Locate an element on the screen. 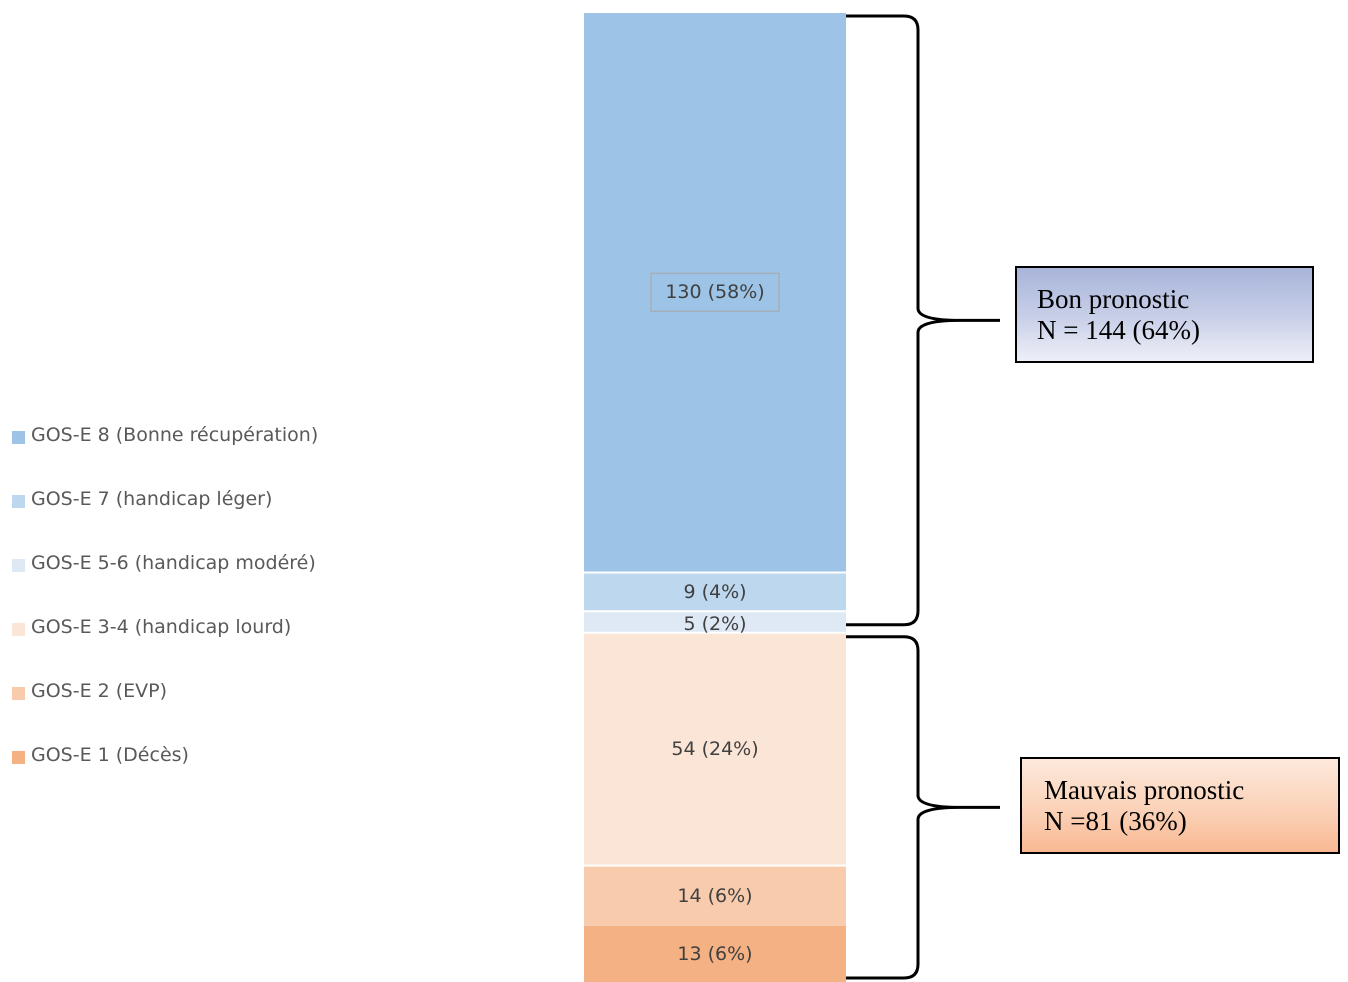 This screenshot has width=1348, height=982. legend-label: GOS-E 2 (EVP) is located at coordinates (99, 691).